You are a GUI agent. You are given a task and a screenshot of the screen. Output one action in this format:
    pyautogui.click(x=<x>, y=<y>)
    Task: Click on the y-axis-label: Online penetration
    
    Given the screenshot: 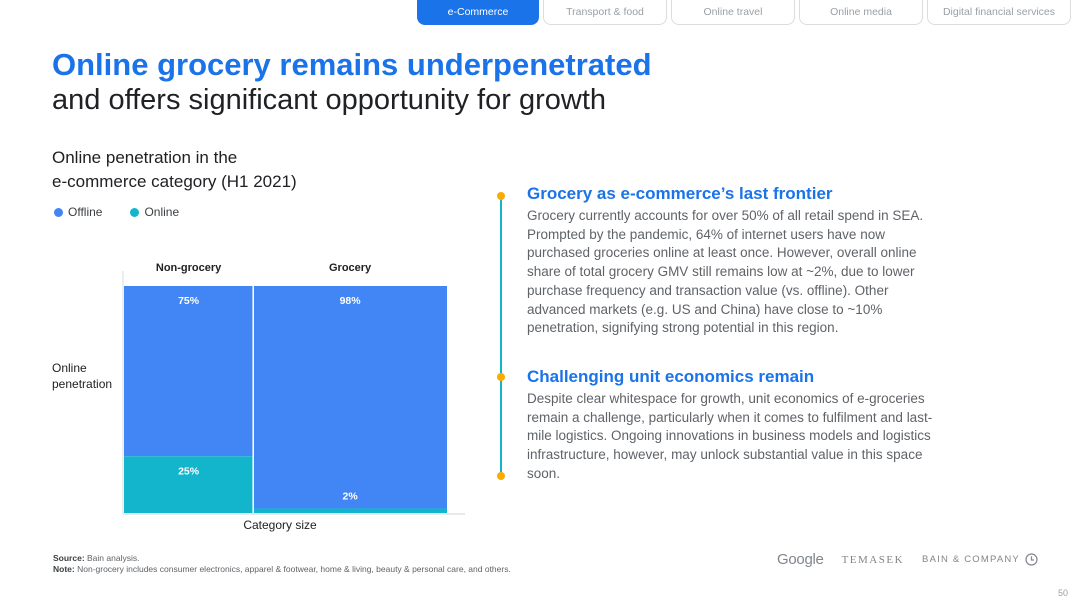 What is the action you would take?
    pyautogui.click(x=82, y=376)
    